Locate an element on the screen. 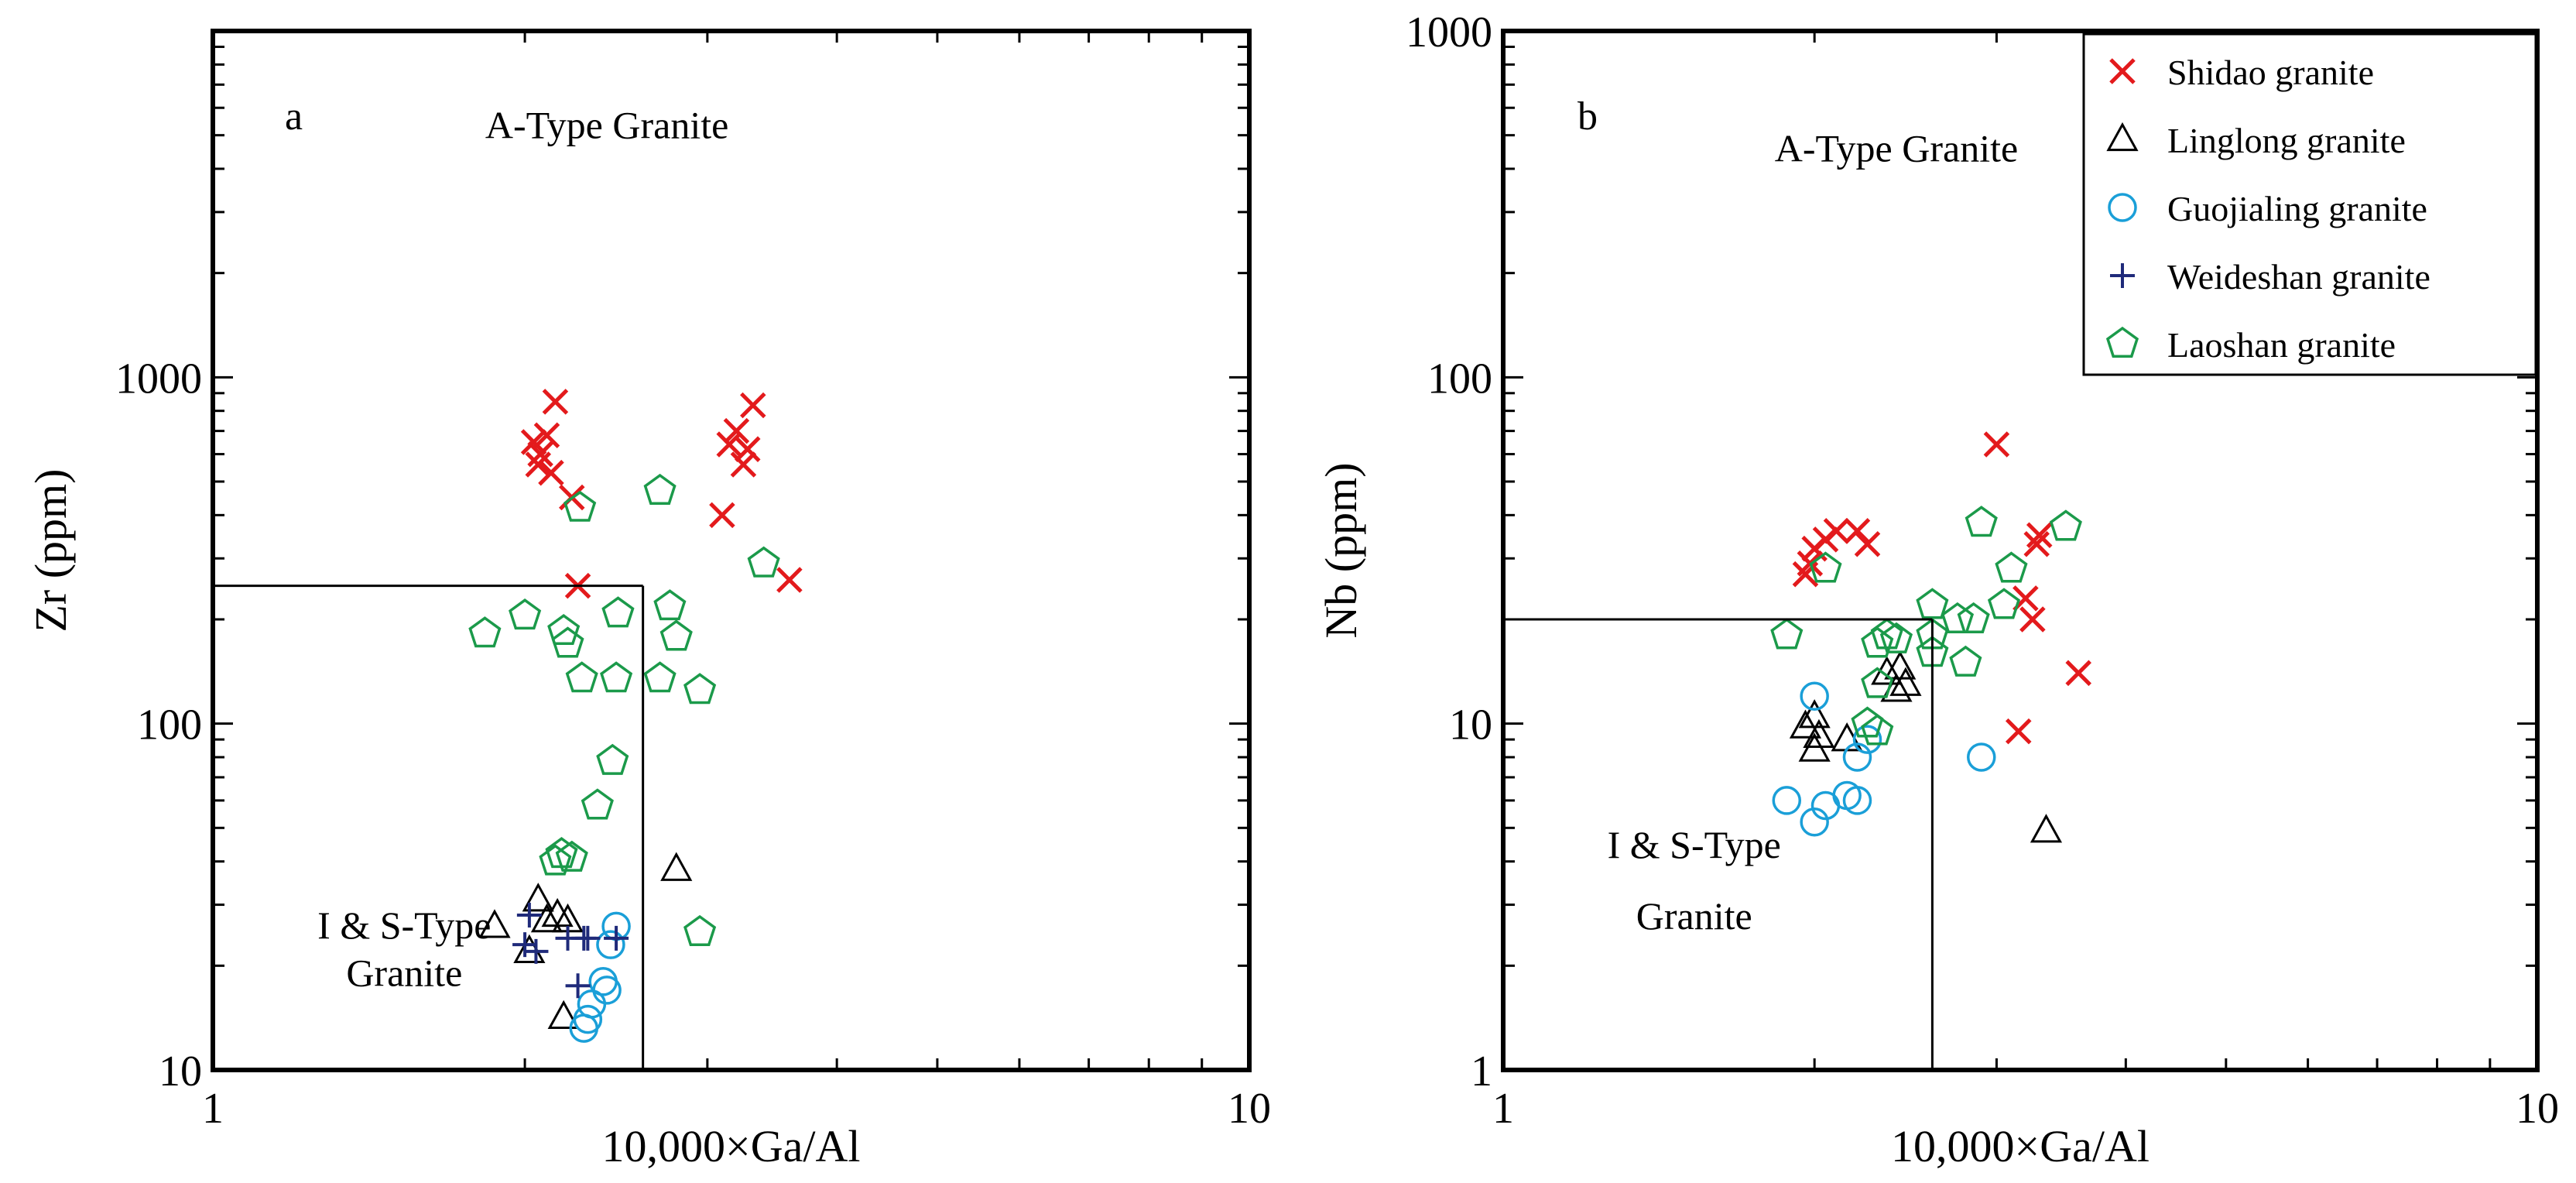  legend-label-linglong-granite: Linglong granite is located at coordinates (2286, 140).